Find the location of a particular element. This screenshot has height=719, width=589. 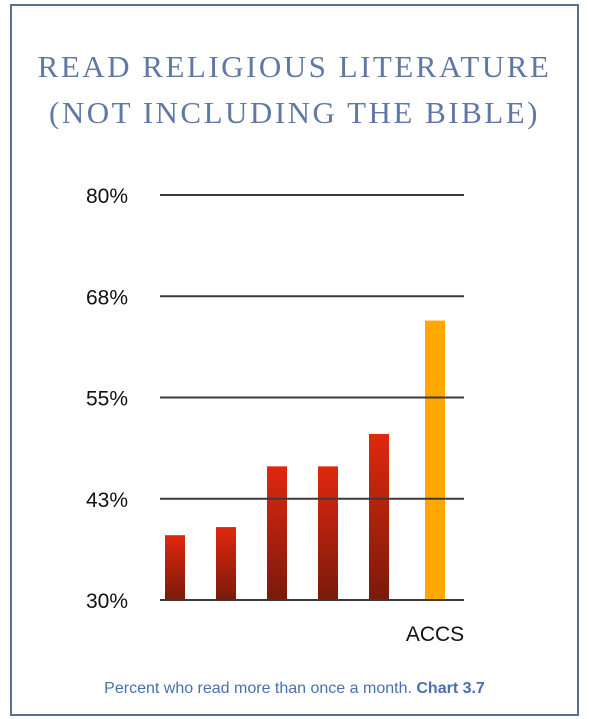

x-tick-labels-group: ACCS is located at coordinates (435, 634).